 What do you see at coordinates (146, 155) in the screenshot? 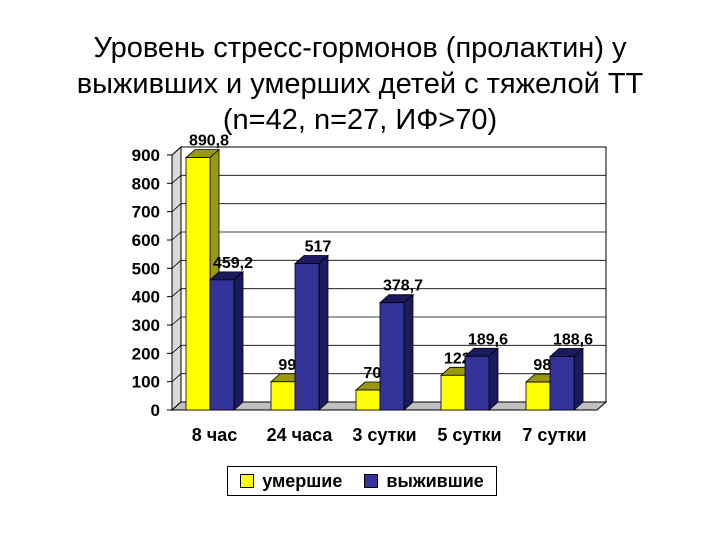
I see `y-tick-label: 900` at bounding box center [146, 155].